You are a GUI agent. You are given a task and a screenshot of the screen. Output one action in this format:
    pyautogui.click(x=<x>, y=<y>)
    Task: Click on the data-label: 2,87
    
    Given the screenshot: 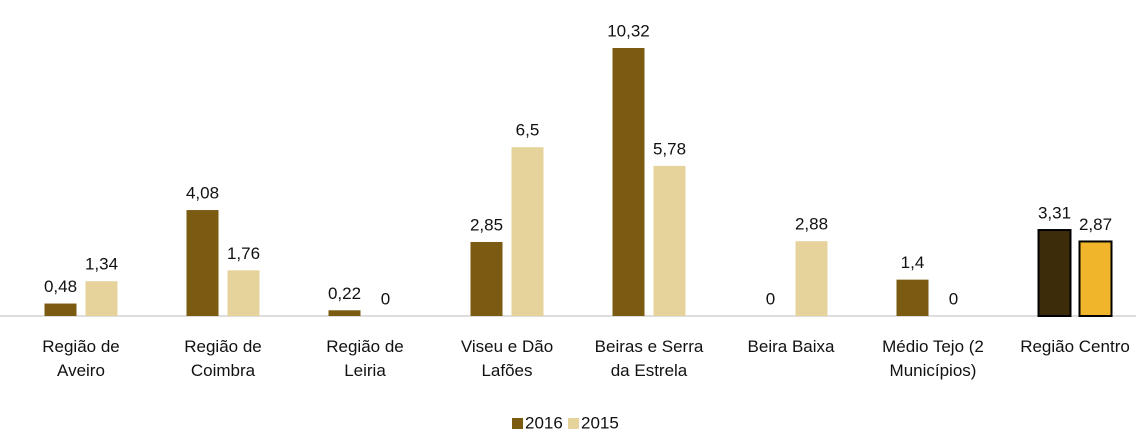 What is the action you would take?
    pyautogui.click(x=1095, y=224)
    